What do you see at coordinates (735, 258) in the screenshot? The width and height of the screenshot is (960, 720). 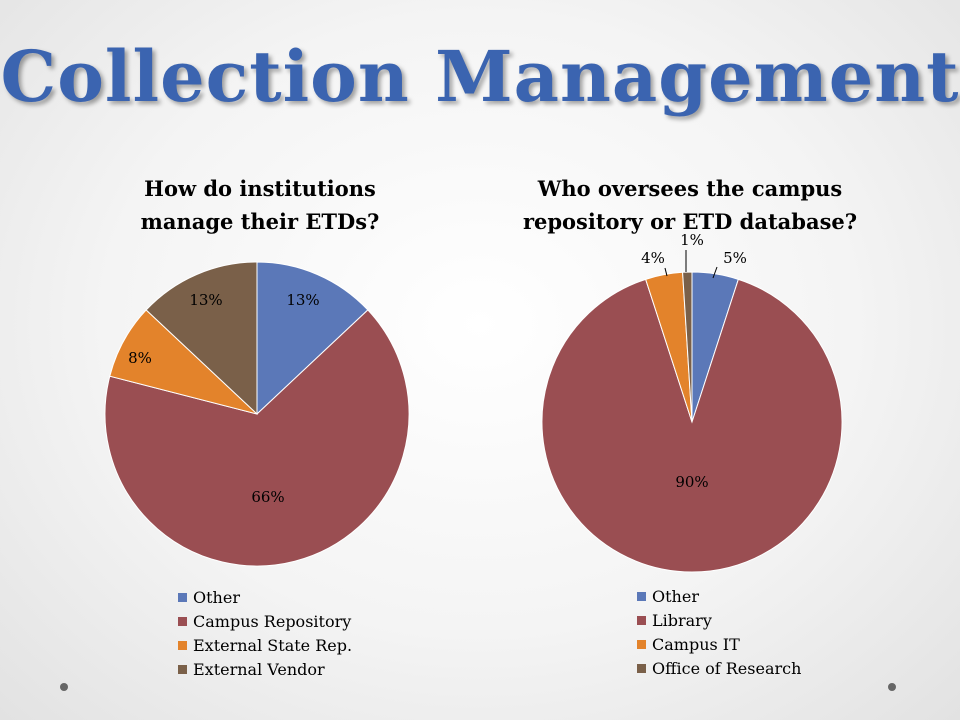 I see `data-label: 5%` at bounding box center [735, 258].